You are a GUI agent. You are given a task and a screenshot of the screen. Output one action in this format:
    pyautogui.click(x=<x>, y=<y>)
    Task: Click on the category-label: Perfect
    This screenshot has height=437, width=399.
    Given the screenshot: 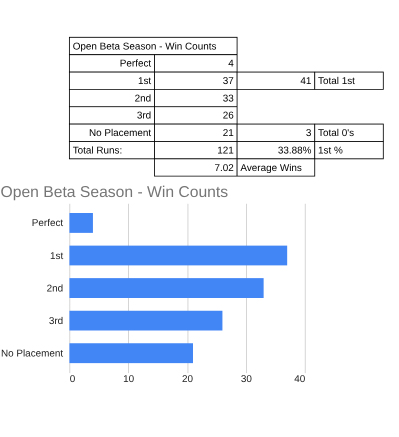 What is the action you would take?
    pyautogui.click(x=136, y=64)
    